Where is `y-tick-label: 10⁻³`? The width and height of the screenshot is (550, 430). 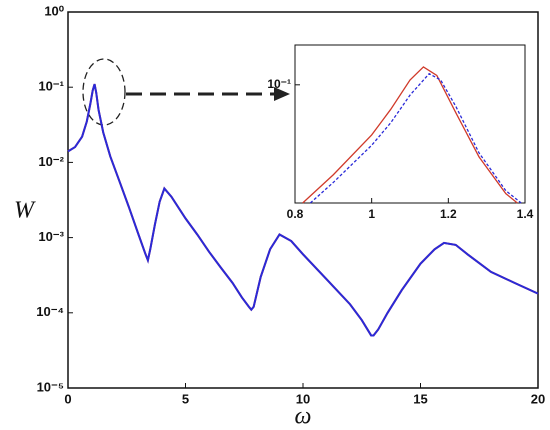 y-tick-label: 10⁻³ is located at coordinates (51, 236).